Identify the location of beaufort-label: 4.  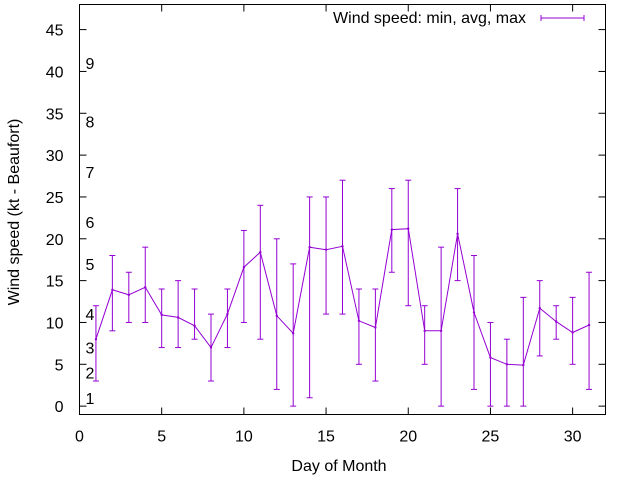
(90, 315).